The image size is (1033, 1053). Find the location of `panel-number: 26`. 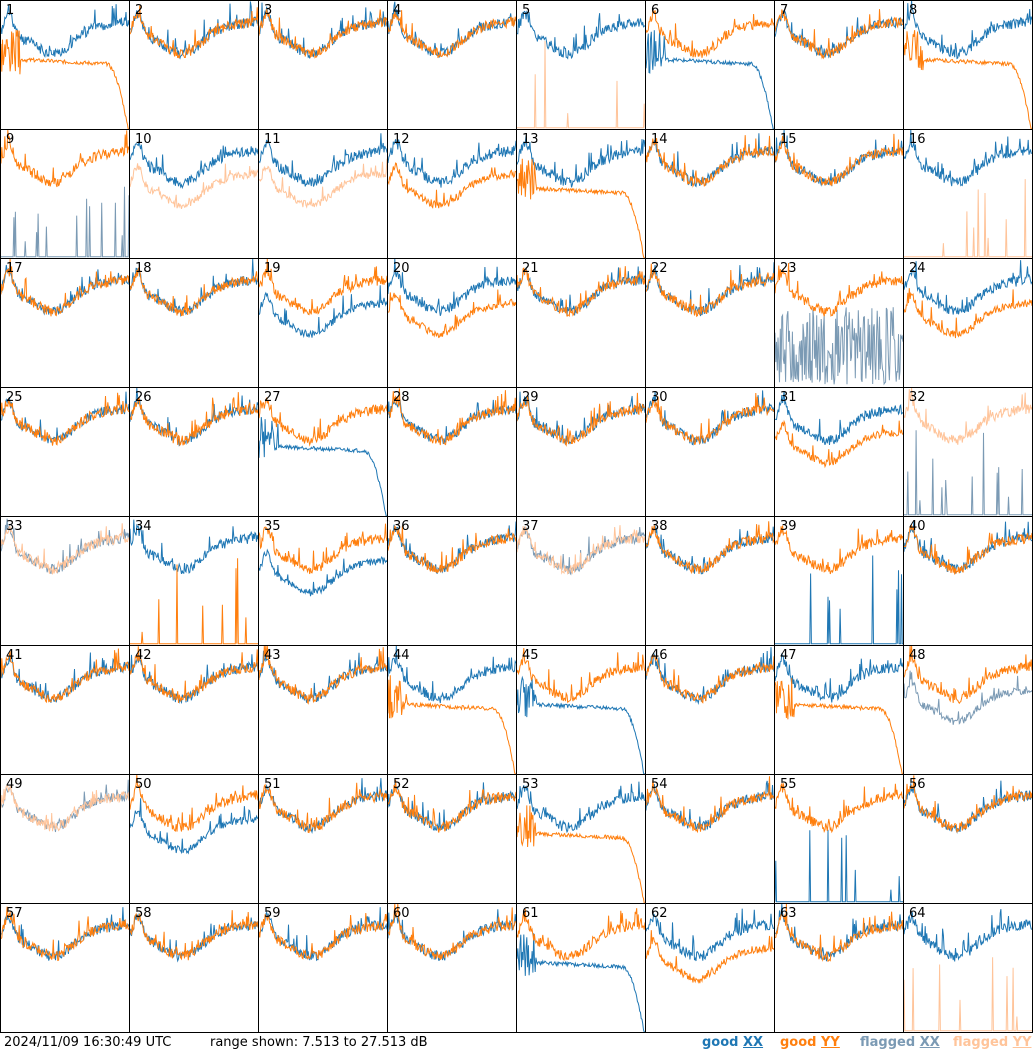

panel-number: 26 is located at coordinates (143, 397).